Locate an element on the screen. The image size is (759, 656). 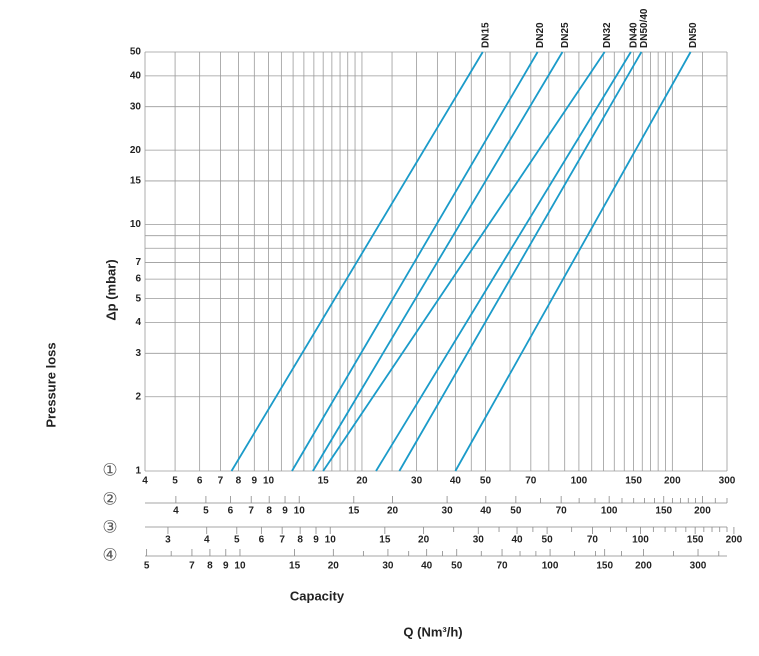
series-label: DN20 is located at coordinates (540, 35).